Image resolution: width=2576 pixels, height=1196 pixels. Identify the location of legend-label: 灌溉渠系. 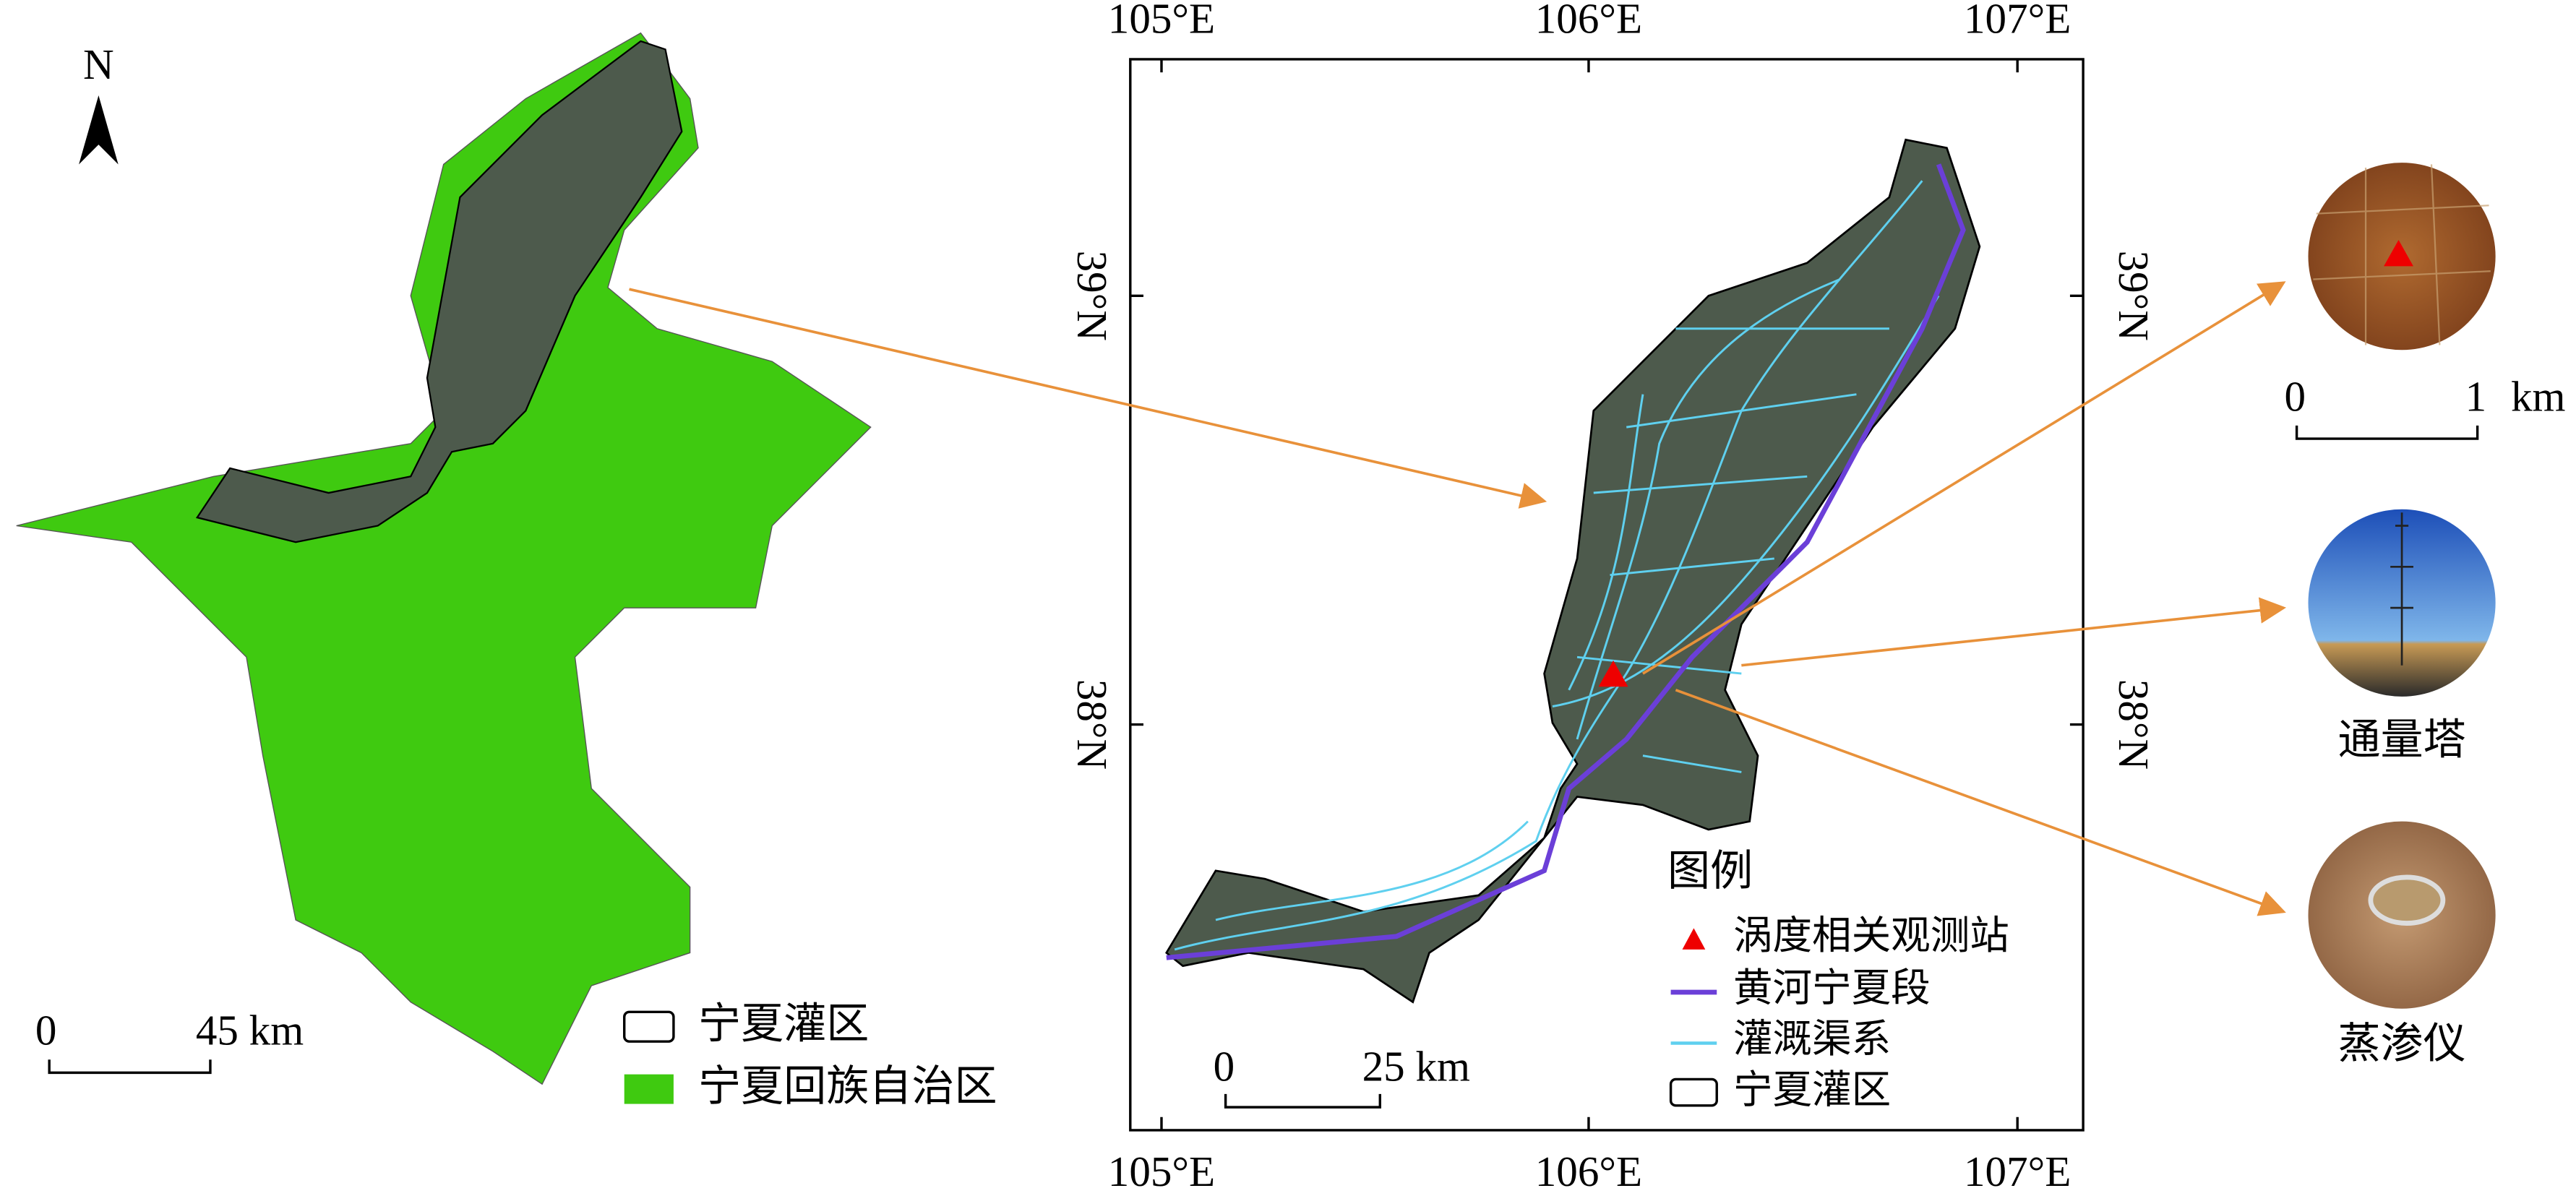
(1812, 1039).